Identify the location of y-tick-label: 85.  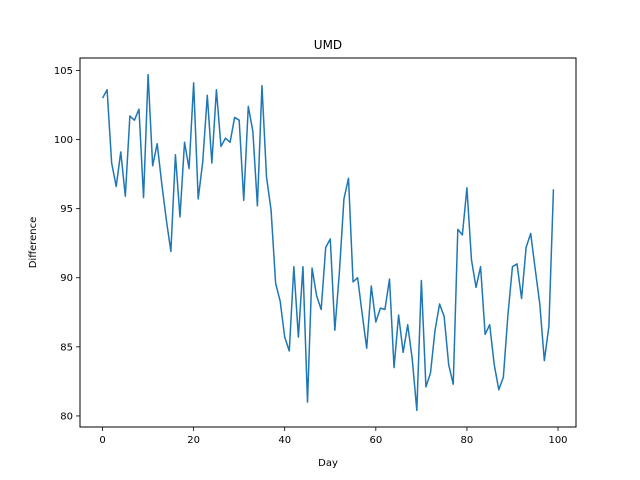
(66, 347).